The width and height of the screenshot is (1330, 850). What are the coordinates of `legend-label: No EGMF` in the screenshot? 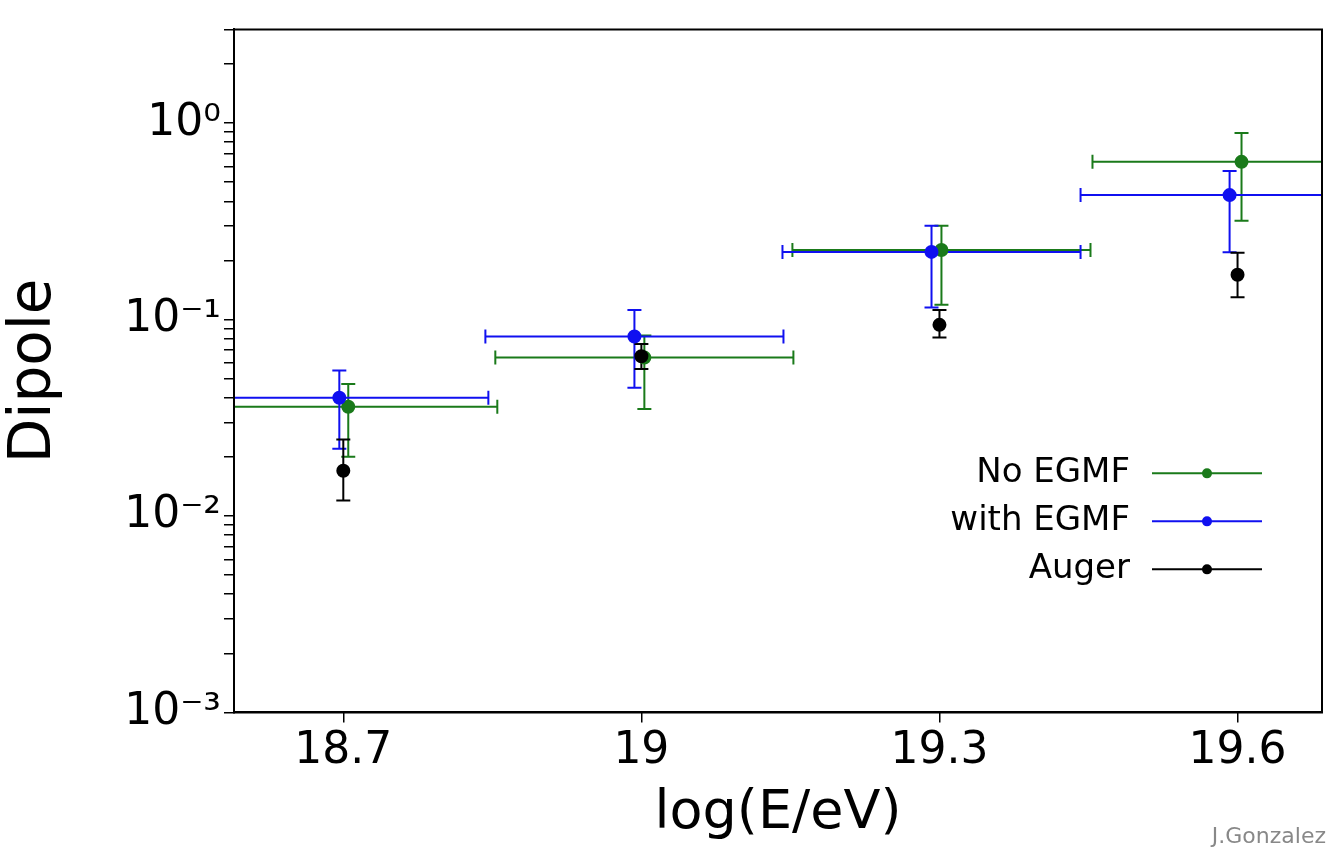 It's located at (1053, 470).